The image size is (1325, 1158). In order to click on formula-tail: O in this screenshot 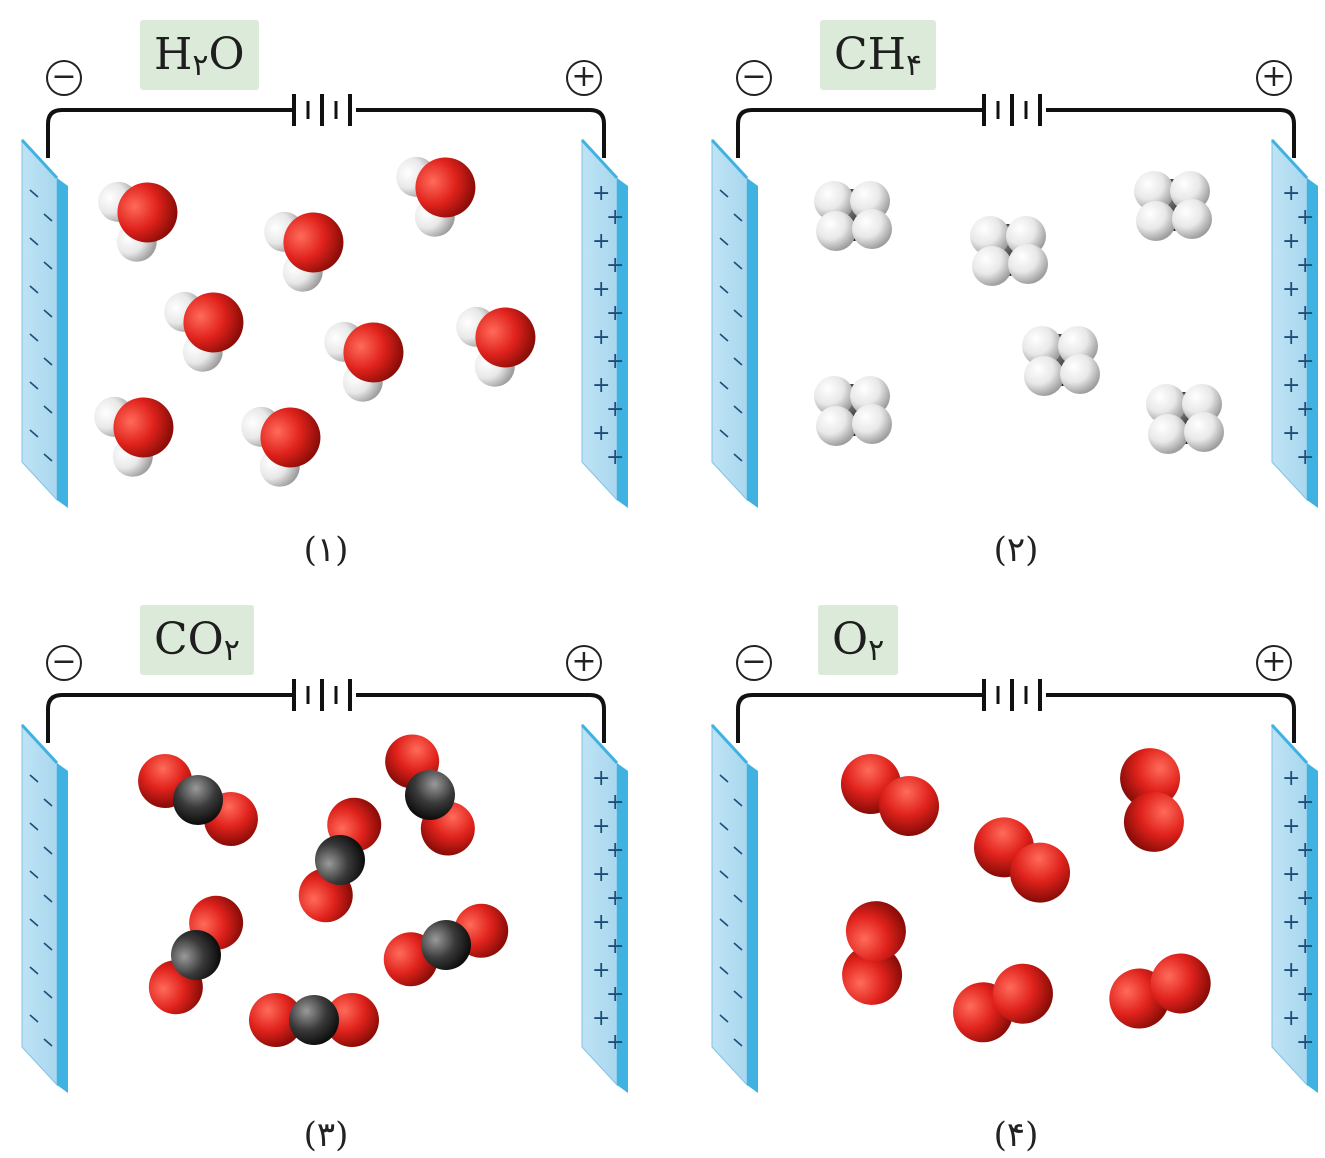, I will do `click(226, 54)`.